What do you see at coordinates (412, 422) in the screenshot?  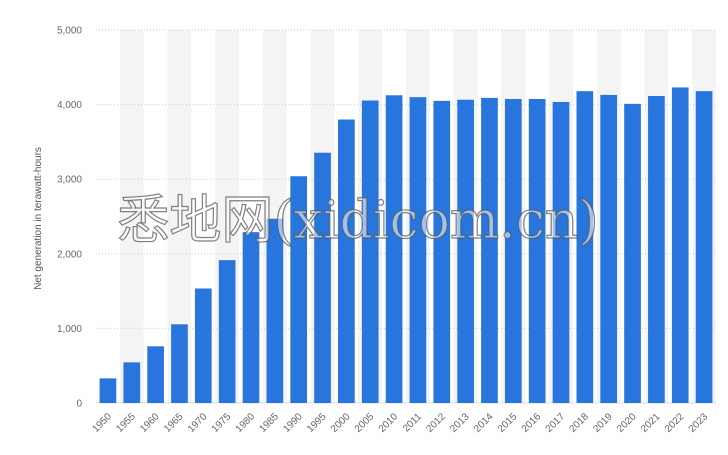 I see `x-tick-label: 2011` at bounding box center [412, 422].